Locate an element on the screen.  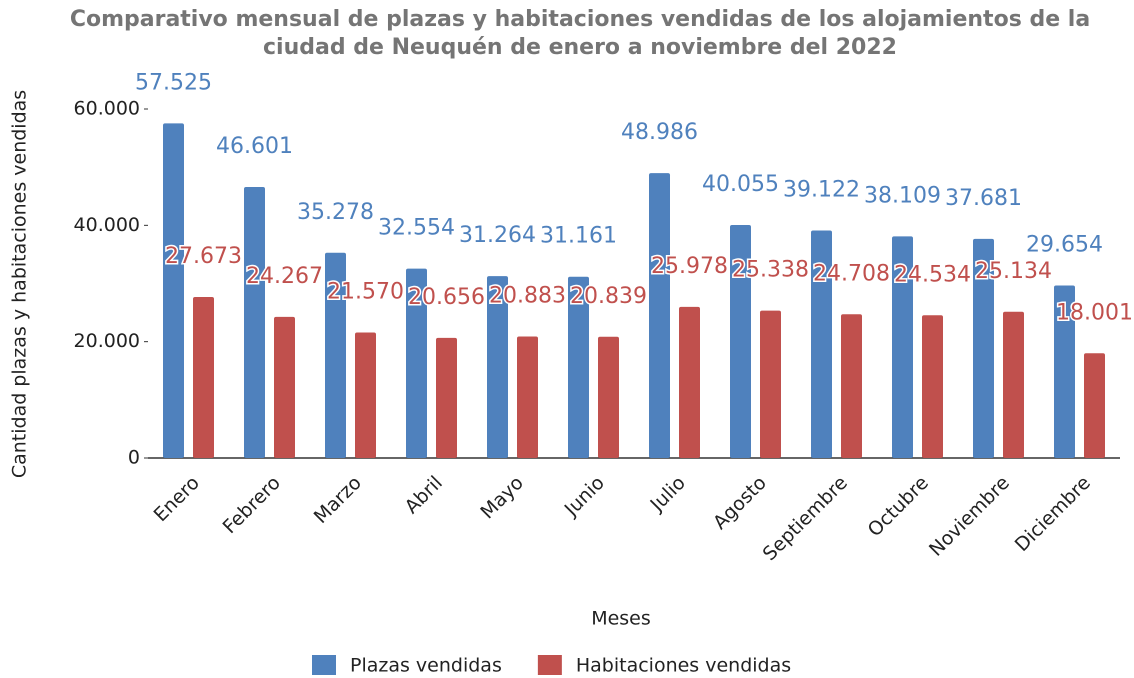
value-label: 38.109 is located at coordinates (902, 195).